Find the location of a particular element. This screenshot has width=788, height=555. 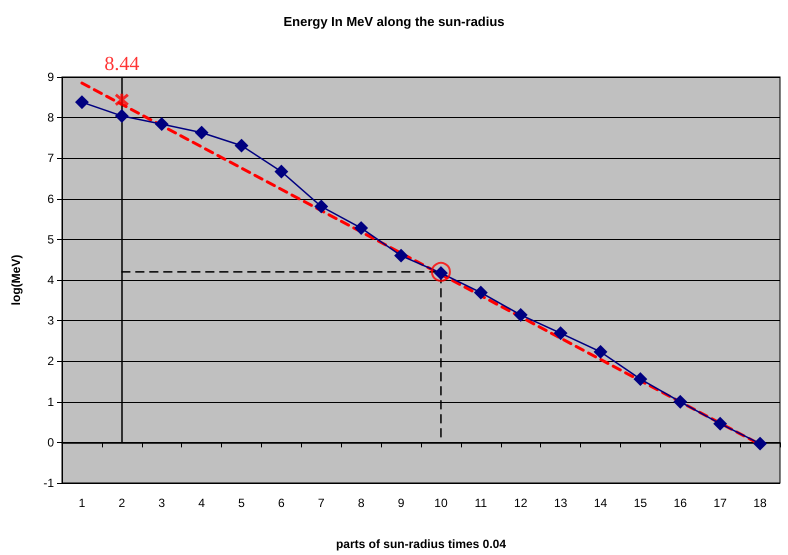

y-tick-label: 2 is located at coordinates (50, 361).